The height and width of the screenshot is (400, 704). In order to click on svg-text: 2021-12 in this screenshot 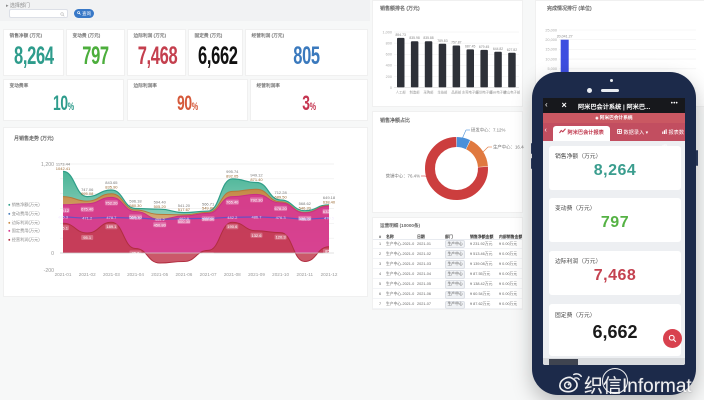, I will do `click(329, 274)`.